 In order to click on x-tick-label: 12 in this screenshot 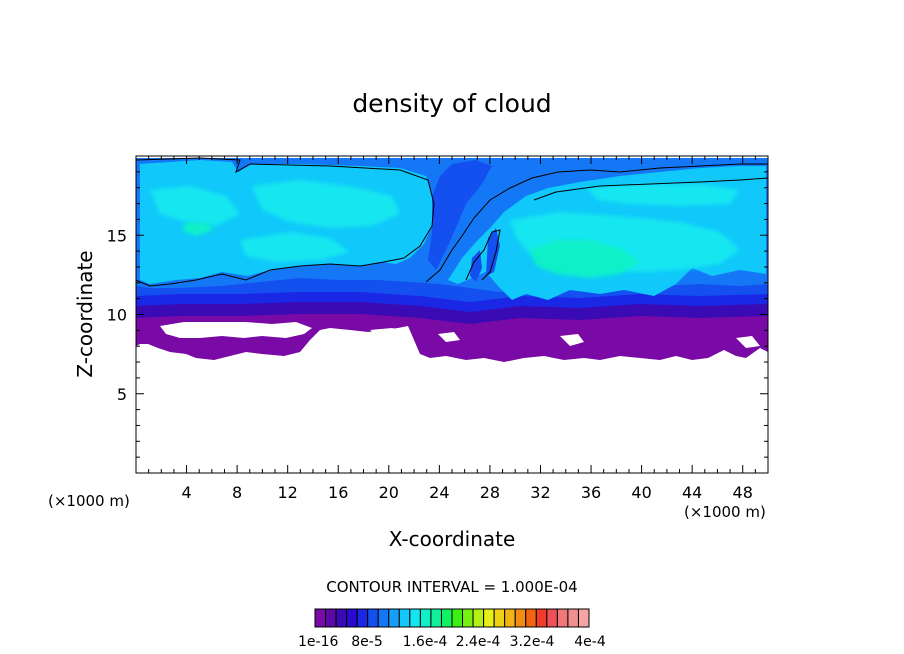, I will do `click(288, 492)`.